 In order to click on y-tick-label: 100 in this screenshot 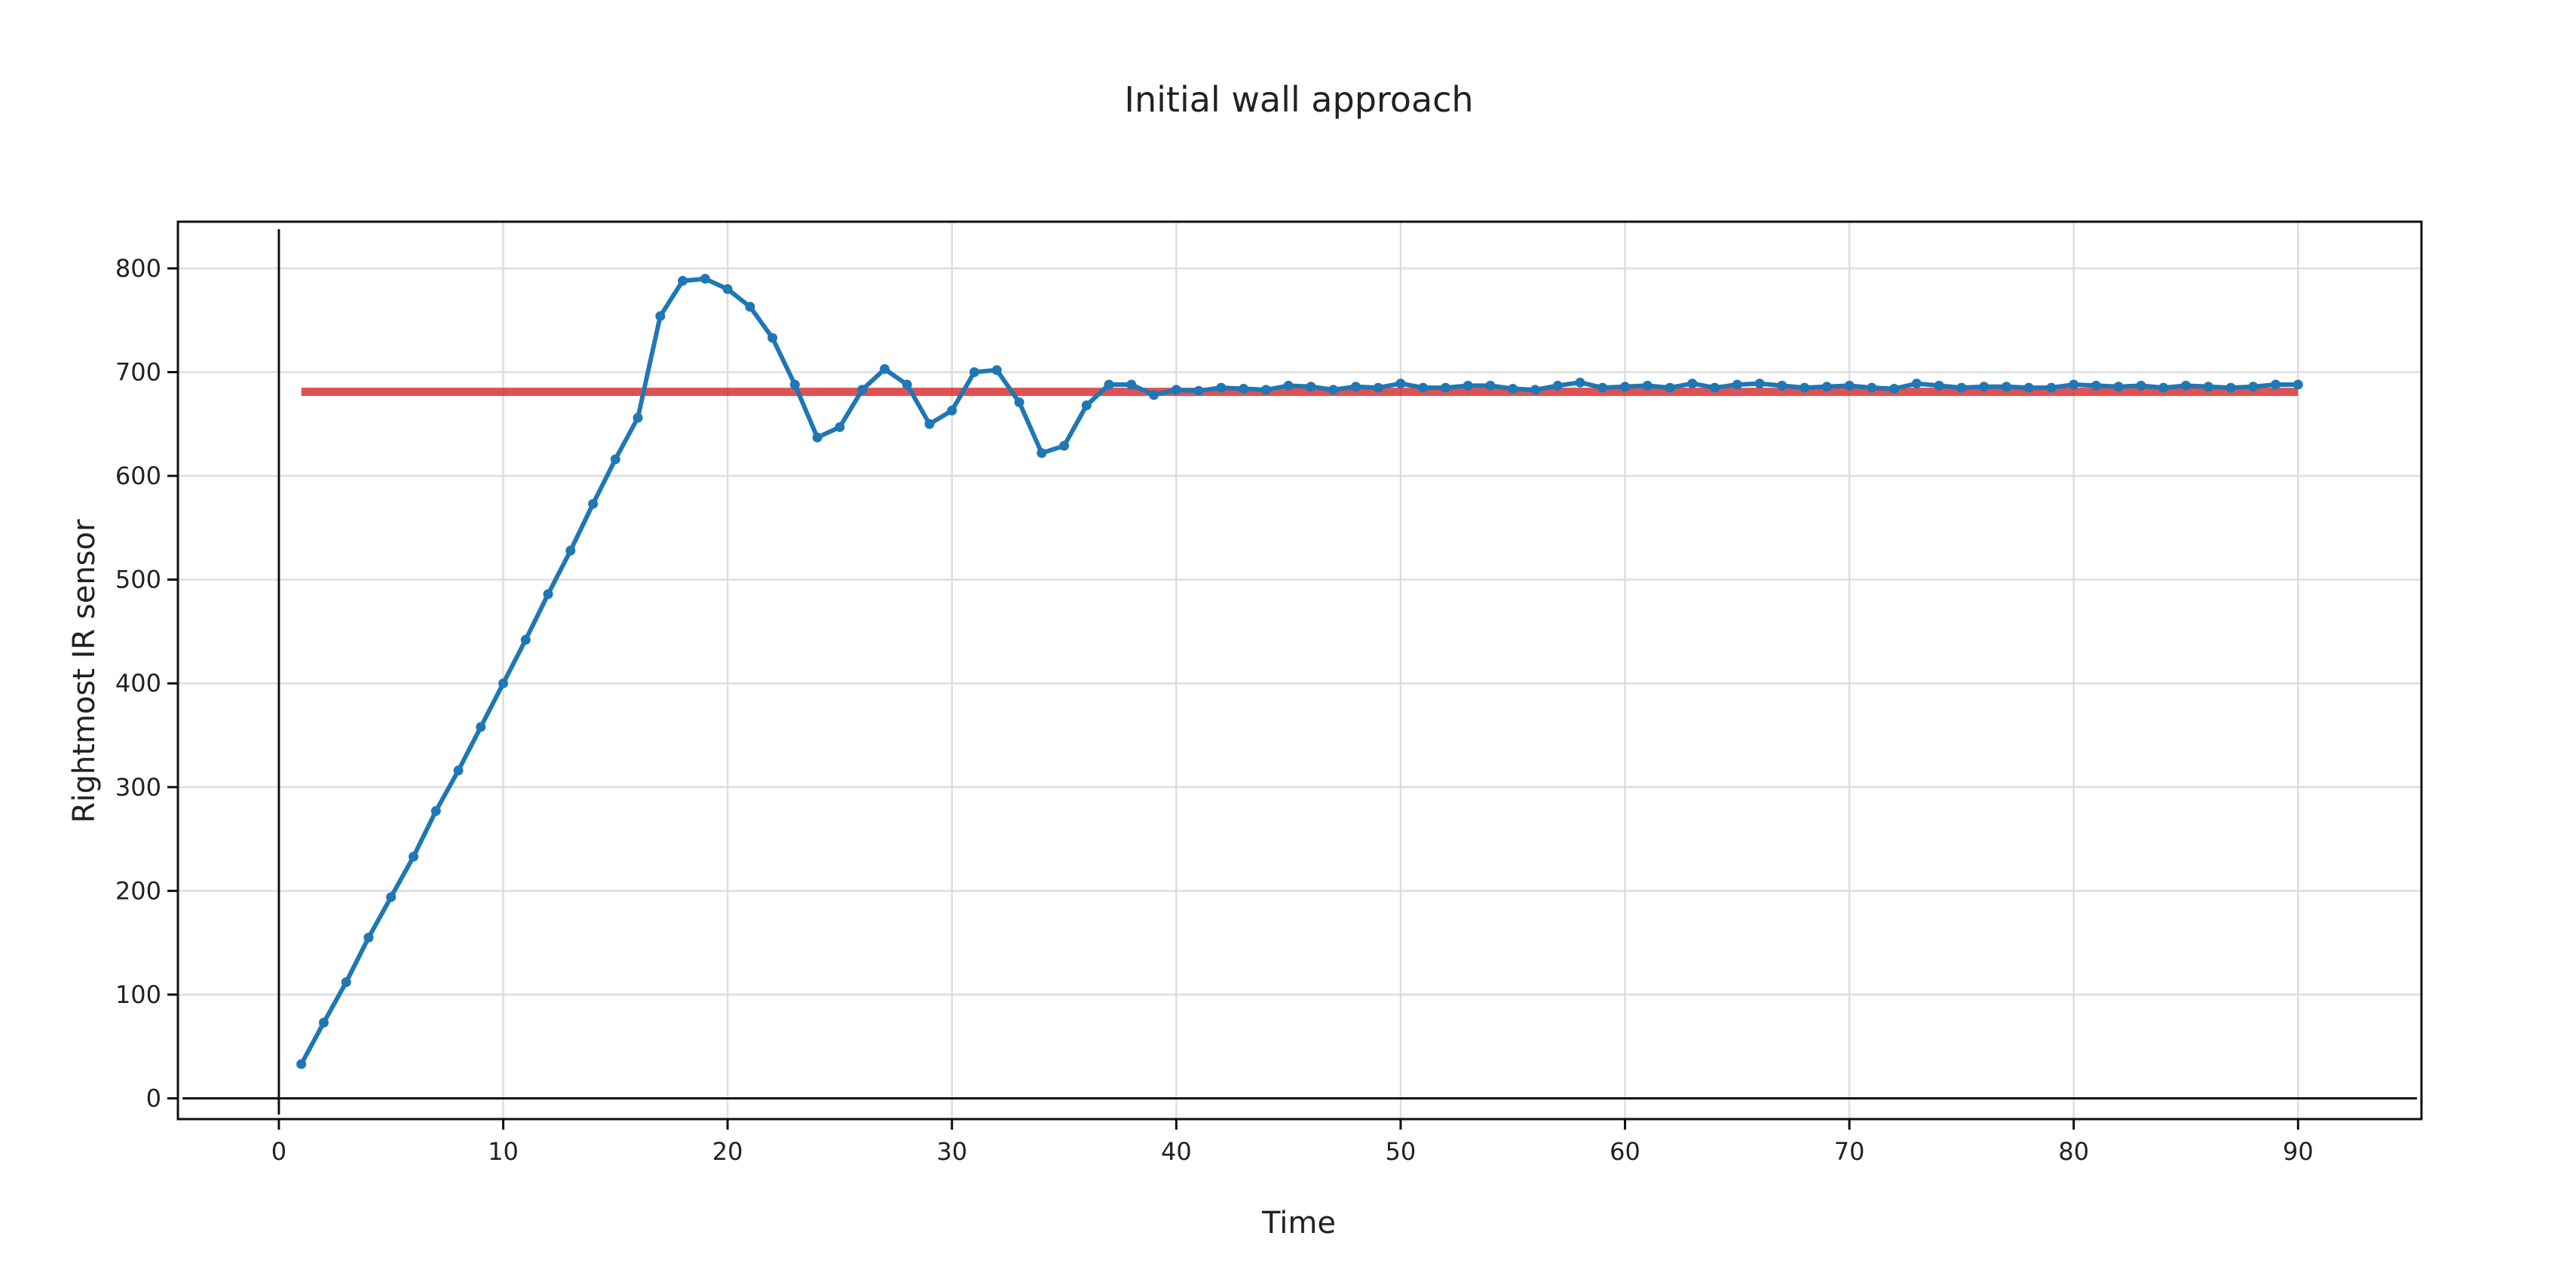, I will do `click(138, 994)`.